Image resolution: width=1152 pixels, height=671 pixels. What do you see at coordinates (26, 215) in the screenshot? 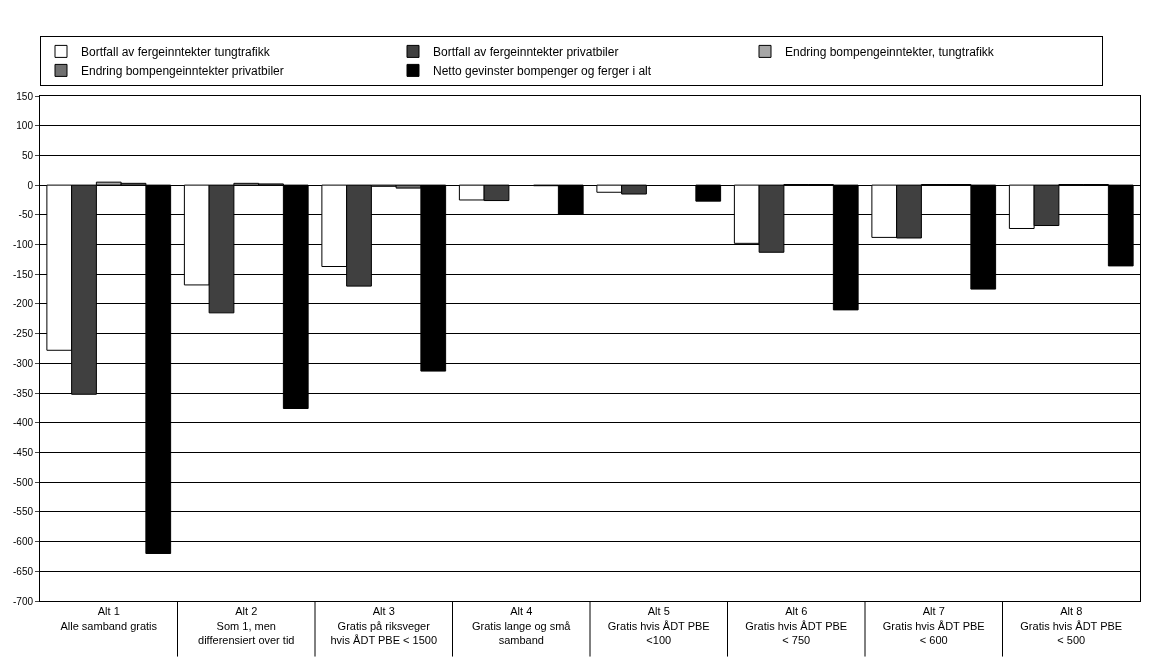
I see `y-tick-label: -50` at bounding box center [26, 215].